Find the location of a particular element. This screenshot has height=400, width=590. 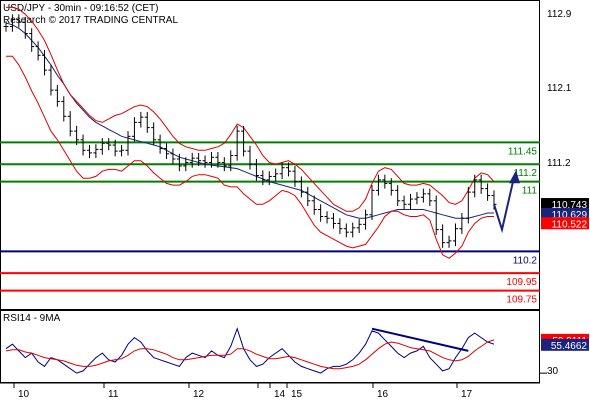

price-y-axis: 112.9 112.1 111.2 is located at coordinates (559, 89).